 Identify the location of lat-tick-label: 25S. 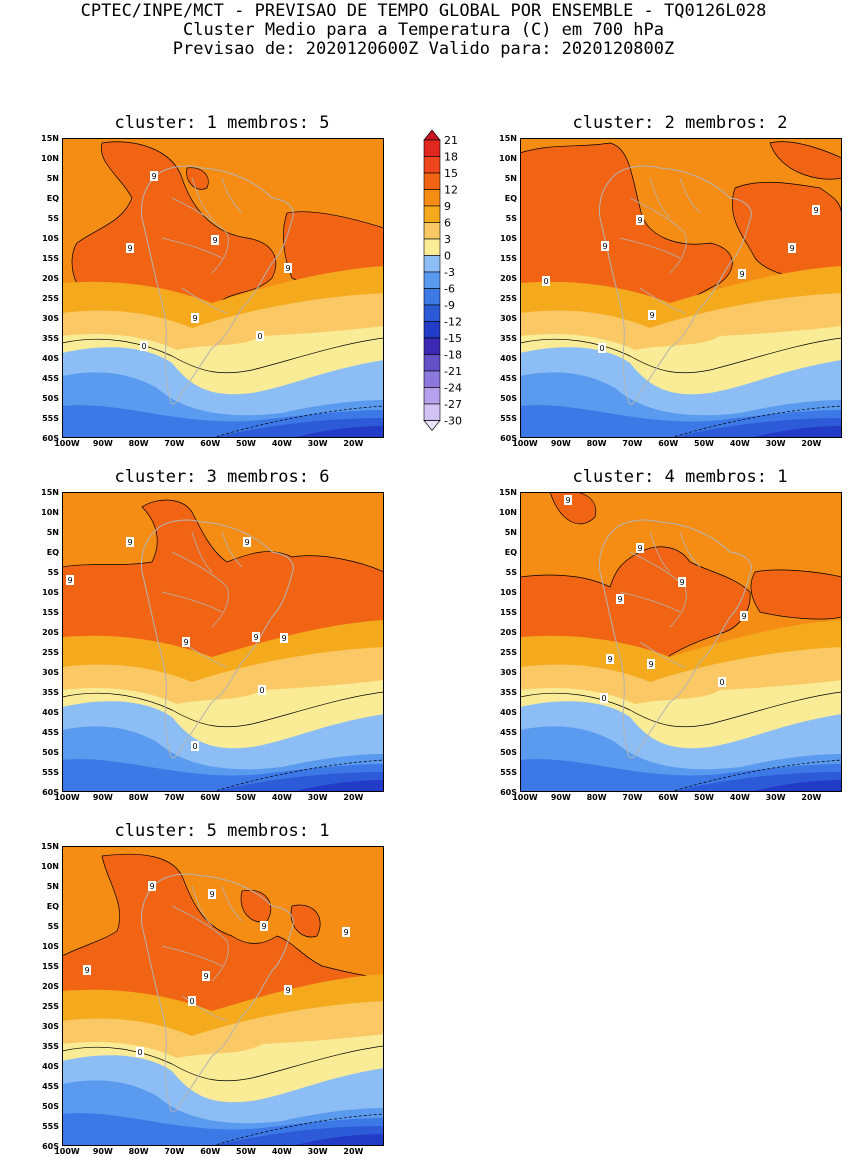
(508, 298).